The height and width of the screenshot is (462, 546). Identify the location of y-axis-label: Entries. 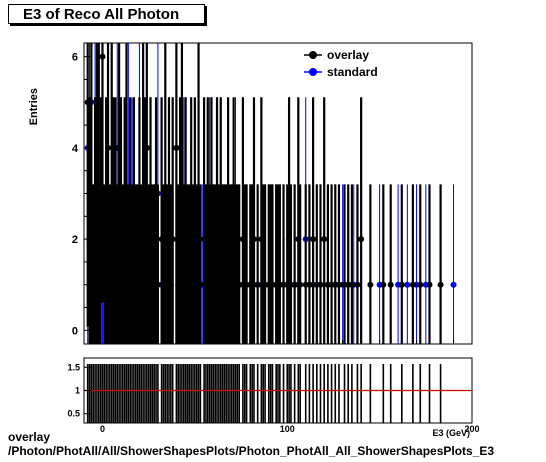
(34, 106).